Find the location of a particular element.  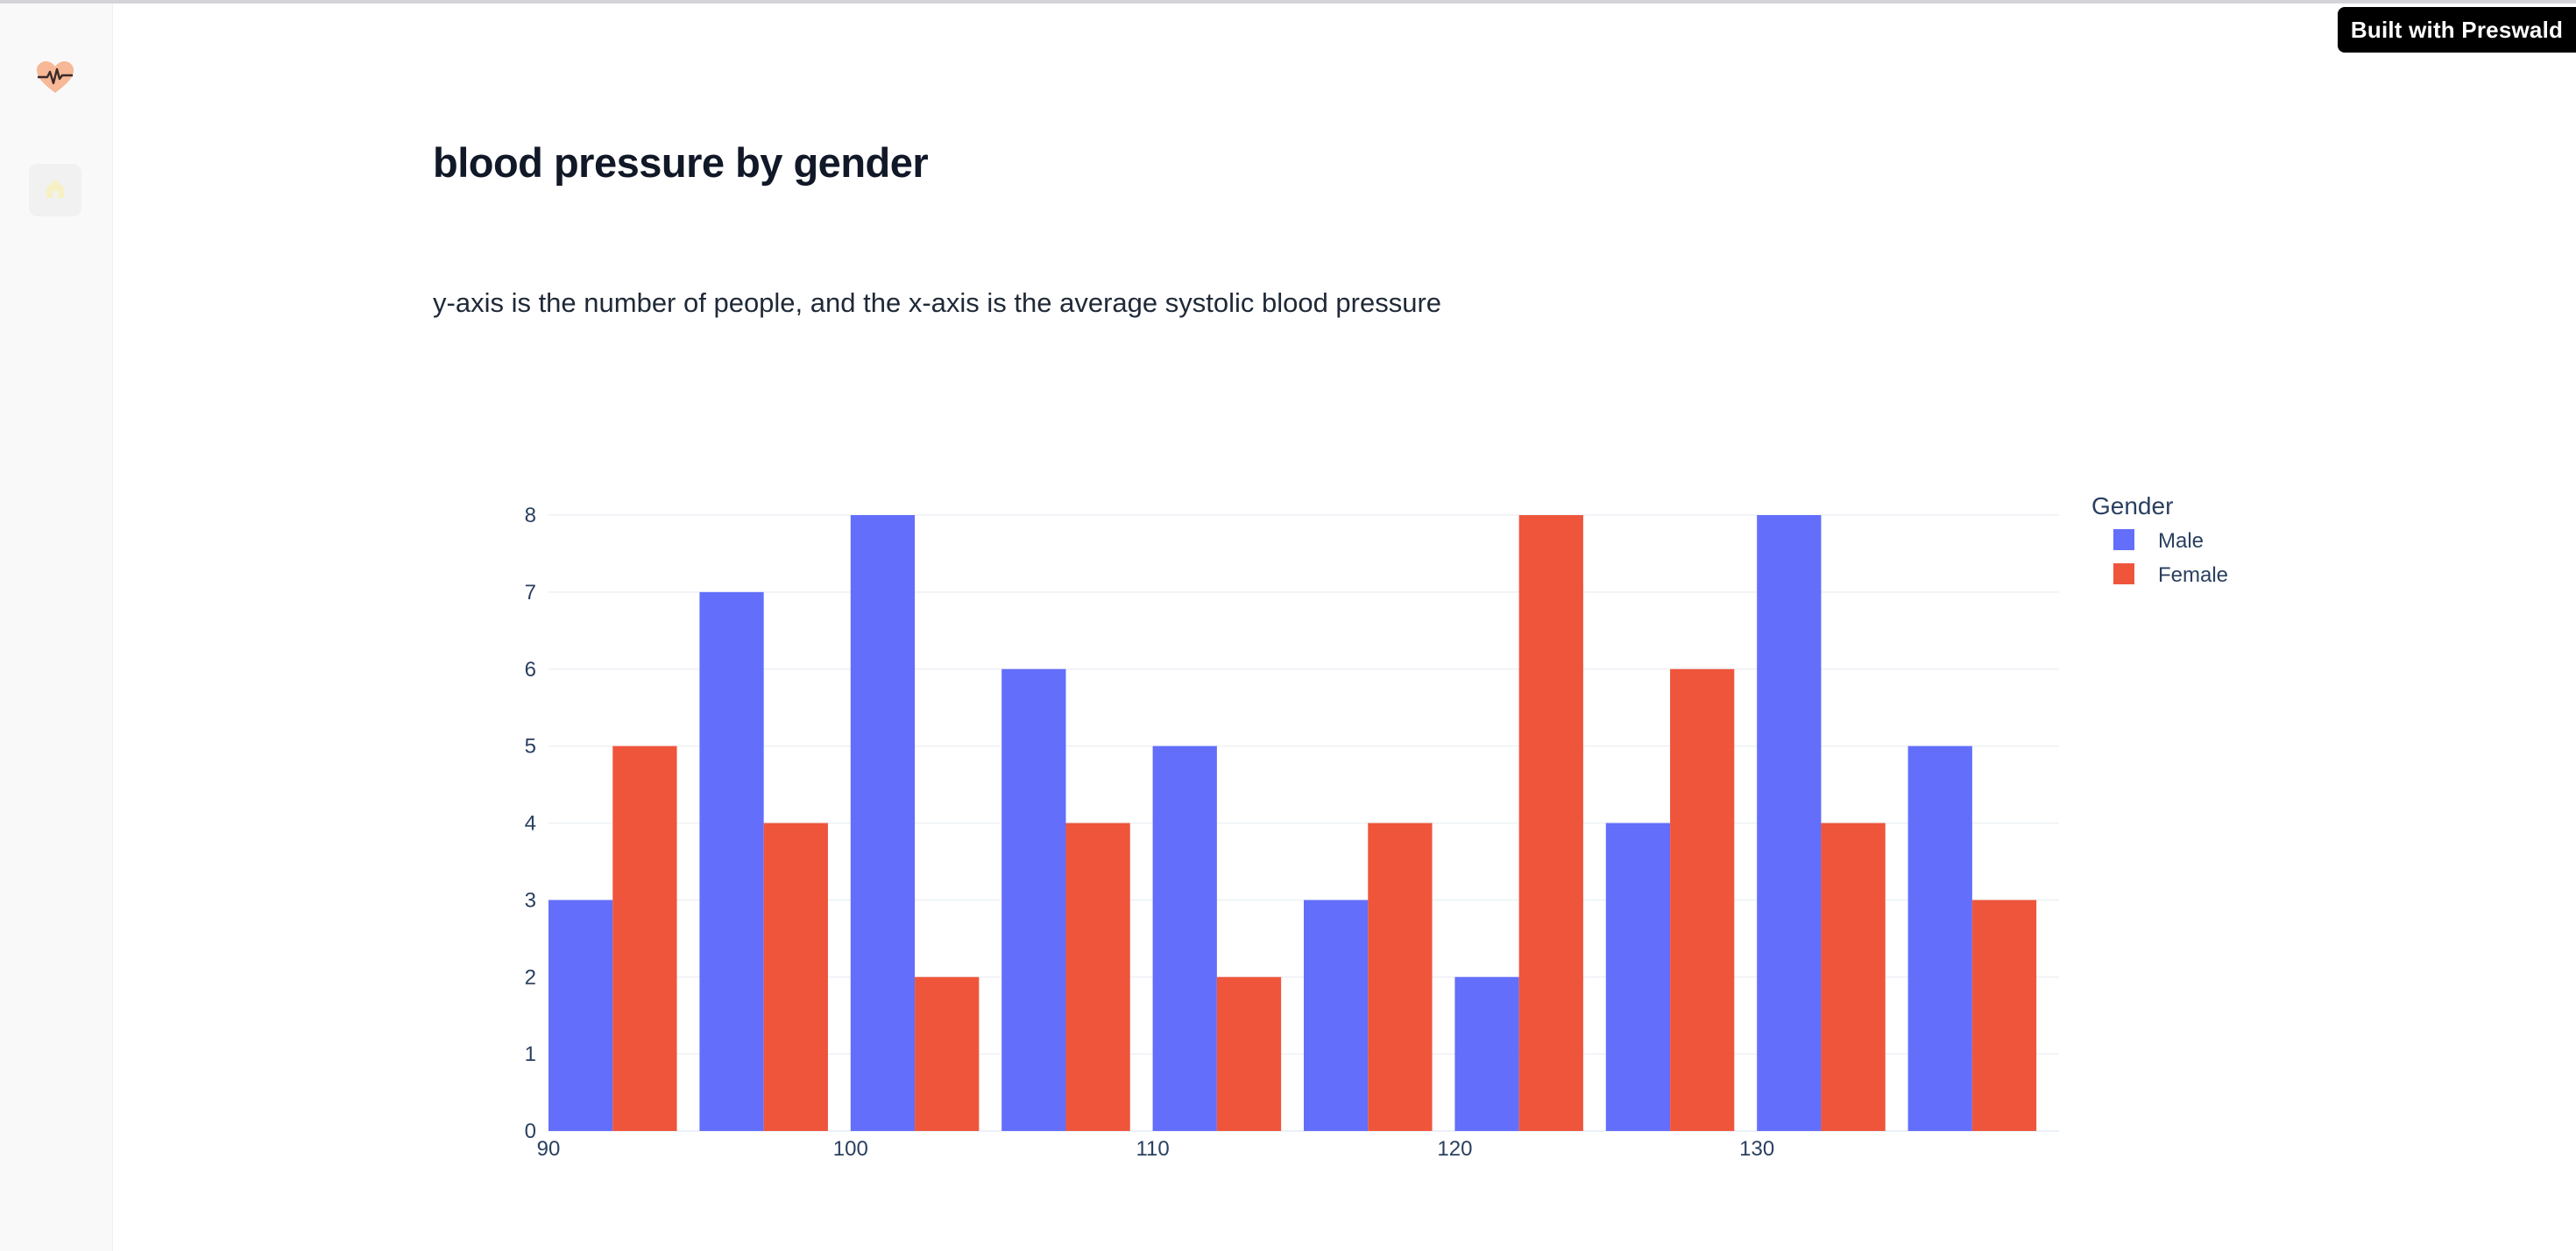

x-tick-label: 90 is located at coordinates (549, 1149).